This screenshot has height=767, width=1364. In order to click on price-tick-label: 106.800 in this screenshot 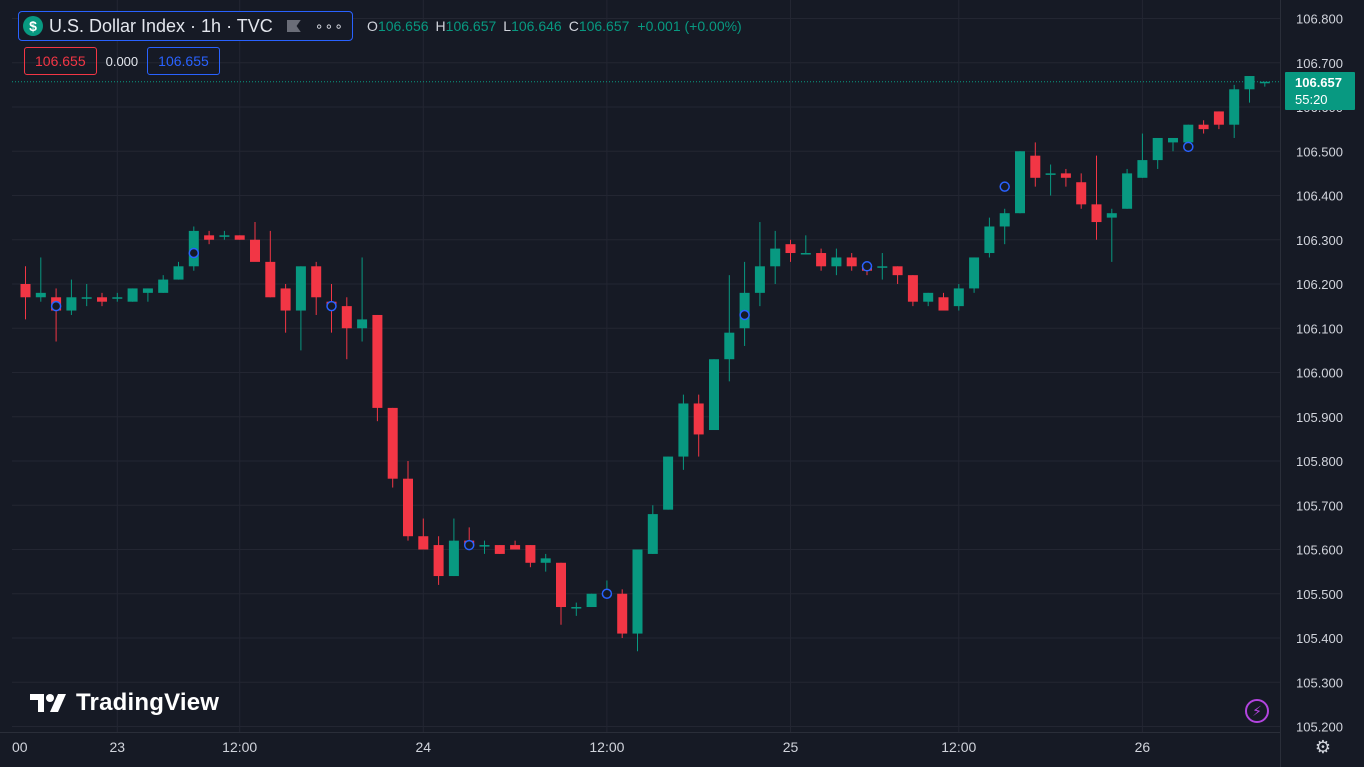, I will do `click(1319, 19)`.